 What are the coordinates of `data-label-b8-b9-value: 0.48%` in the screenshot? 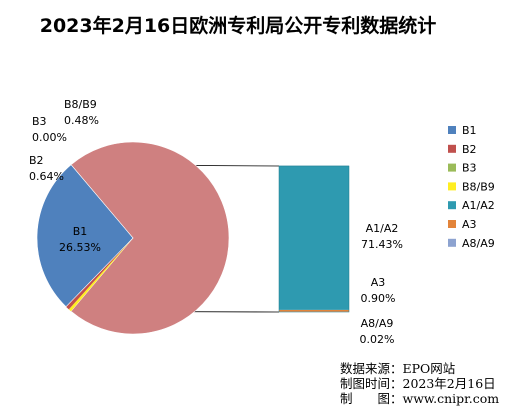 It's located at (81, 120).